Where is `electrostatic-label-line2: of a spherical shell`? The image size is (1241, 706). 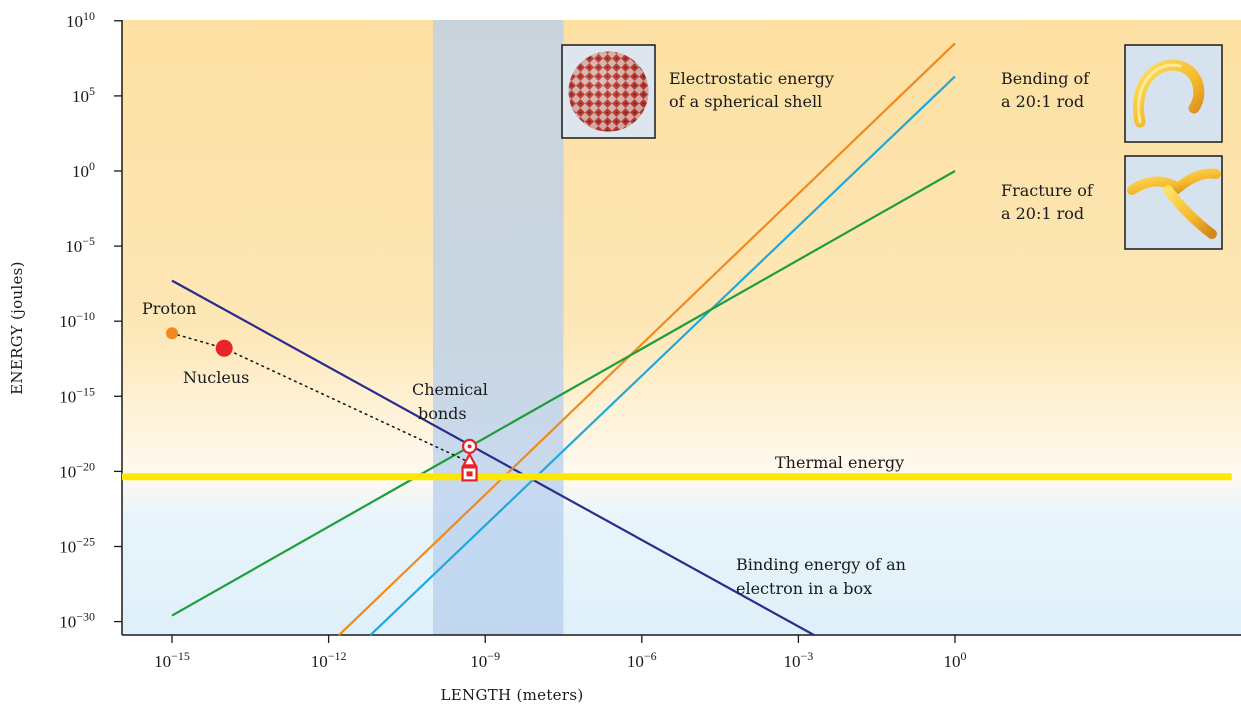 electrostatic-label-line2: of a spherical shell is located at coordinates (745, 101).